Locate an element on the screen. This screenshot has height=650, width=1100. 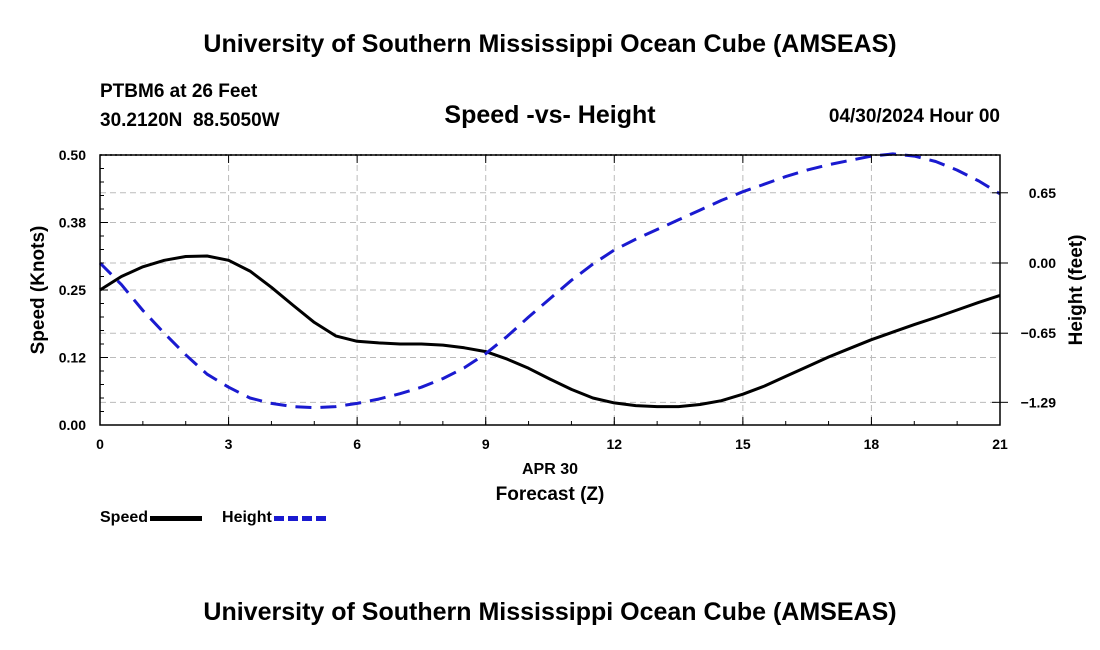
legend-item-speed: Speed is located at coordinates (151, 518).